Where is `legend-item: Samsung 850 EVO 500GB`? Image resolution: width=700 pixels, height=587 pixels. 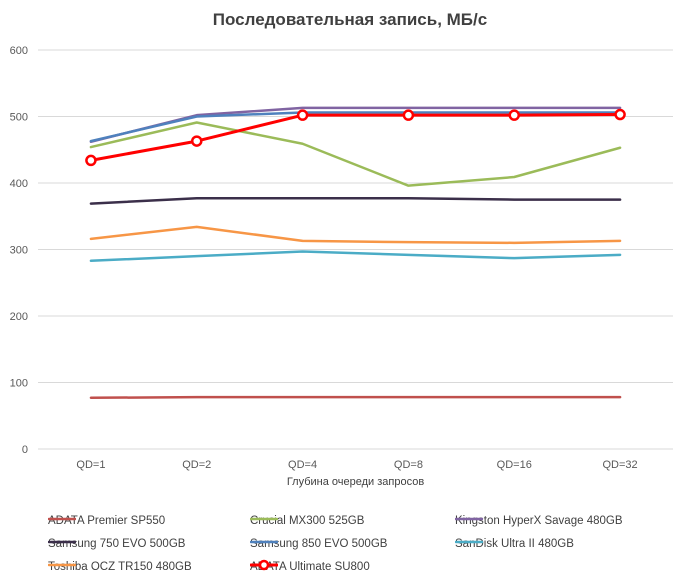
legend-item: Samsung 850 EVO 500GB is located at coordinates (318, 544).